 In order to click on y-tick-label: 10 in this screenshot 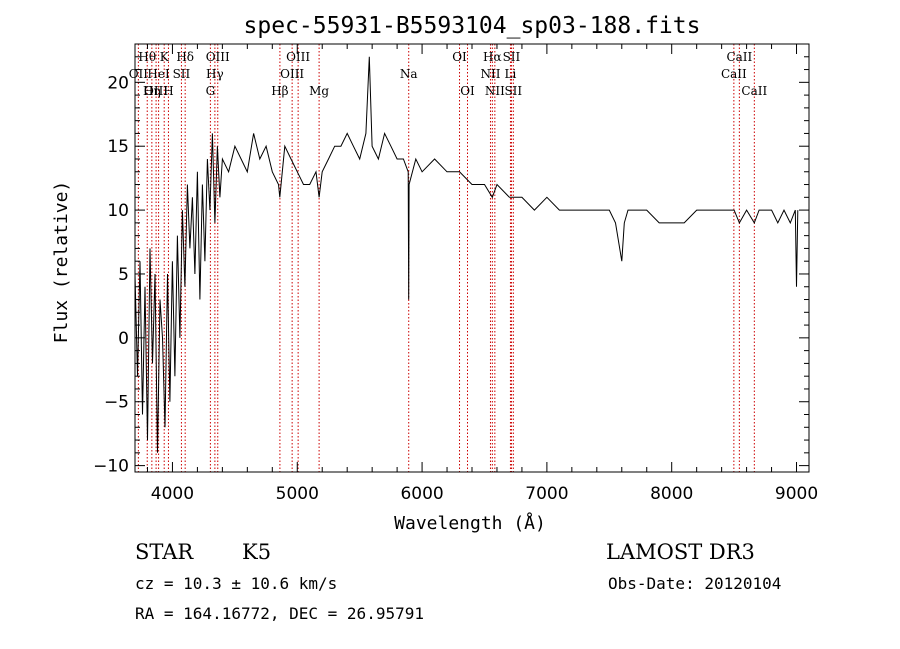, I will do `click(118, 211)`.